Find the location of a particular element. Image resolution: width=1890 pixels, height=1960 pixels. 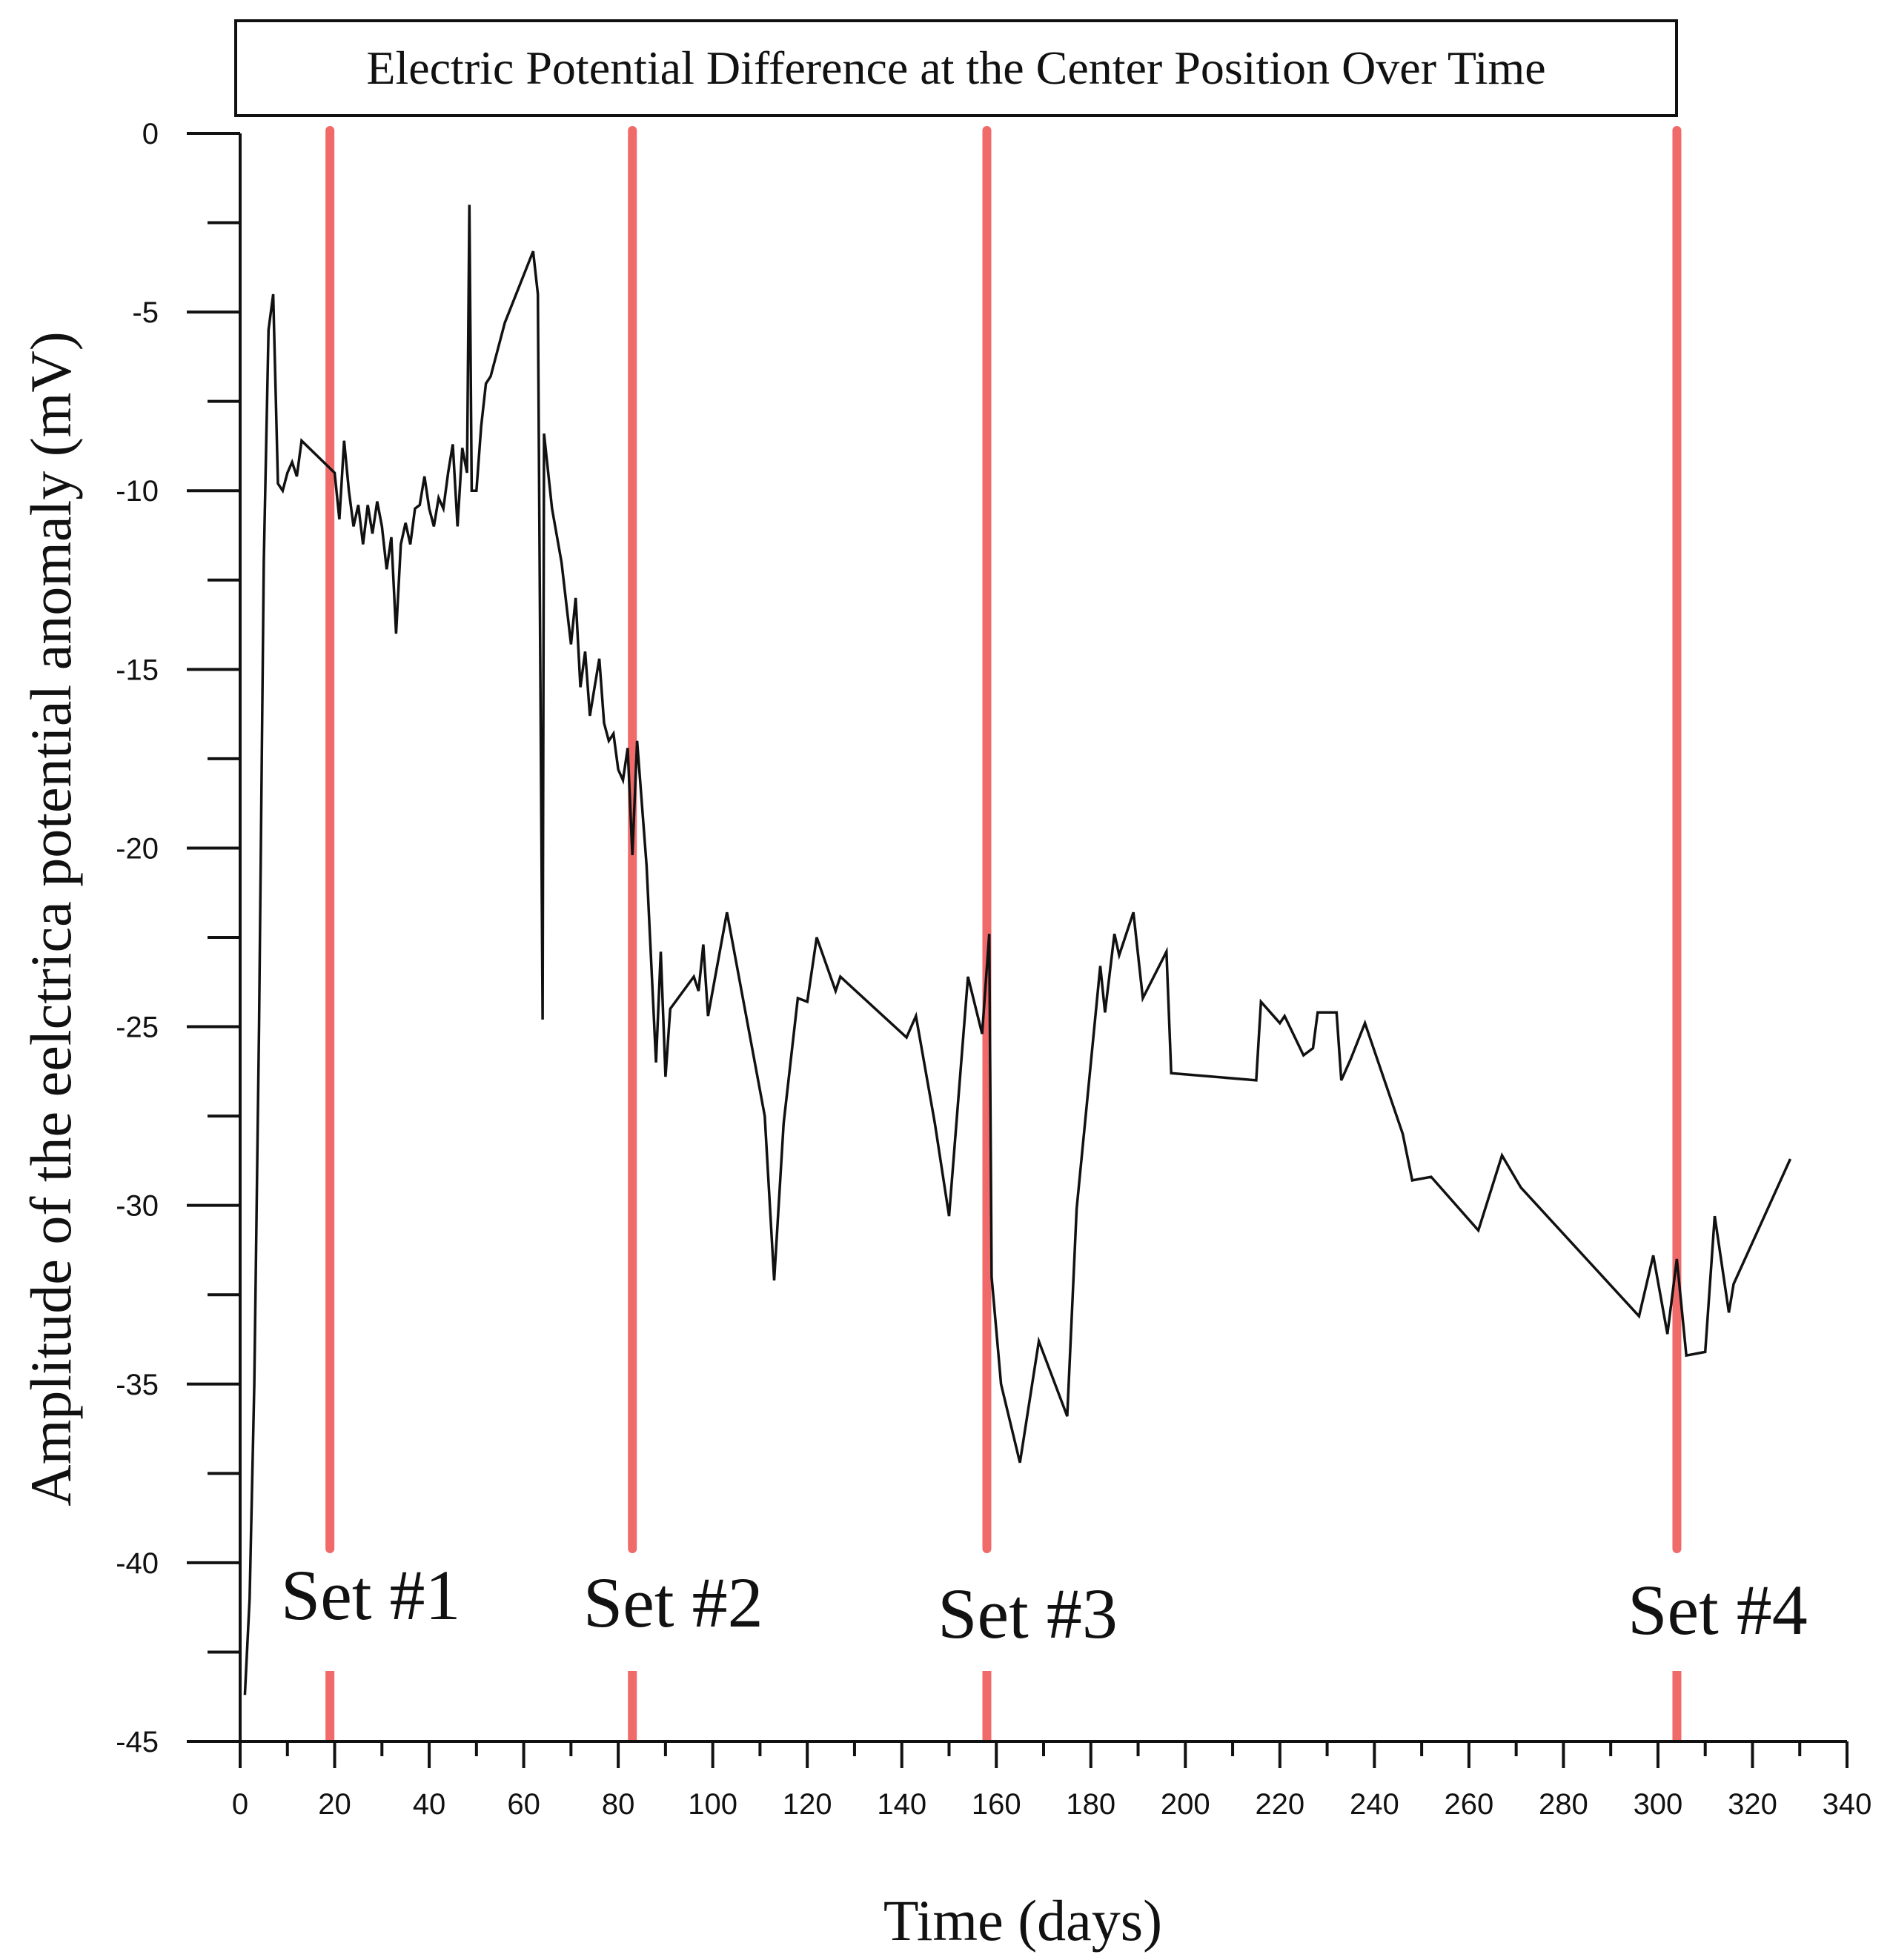

chart-title-frame is located at coordinates (956, 68).